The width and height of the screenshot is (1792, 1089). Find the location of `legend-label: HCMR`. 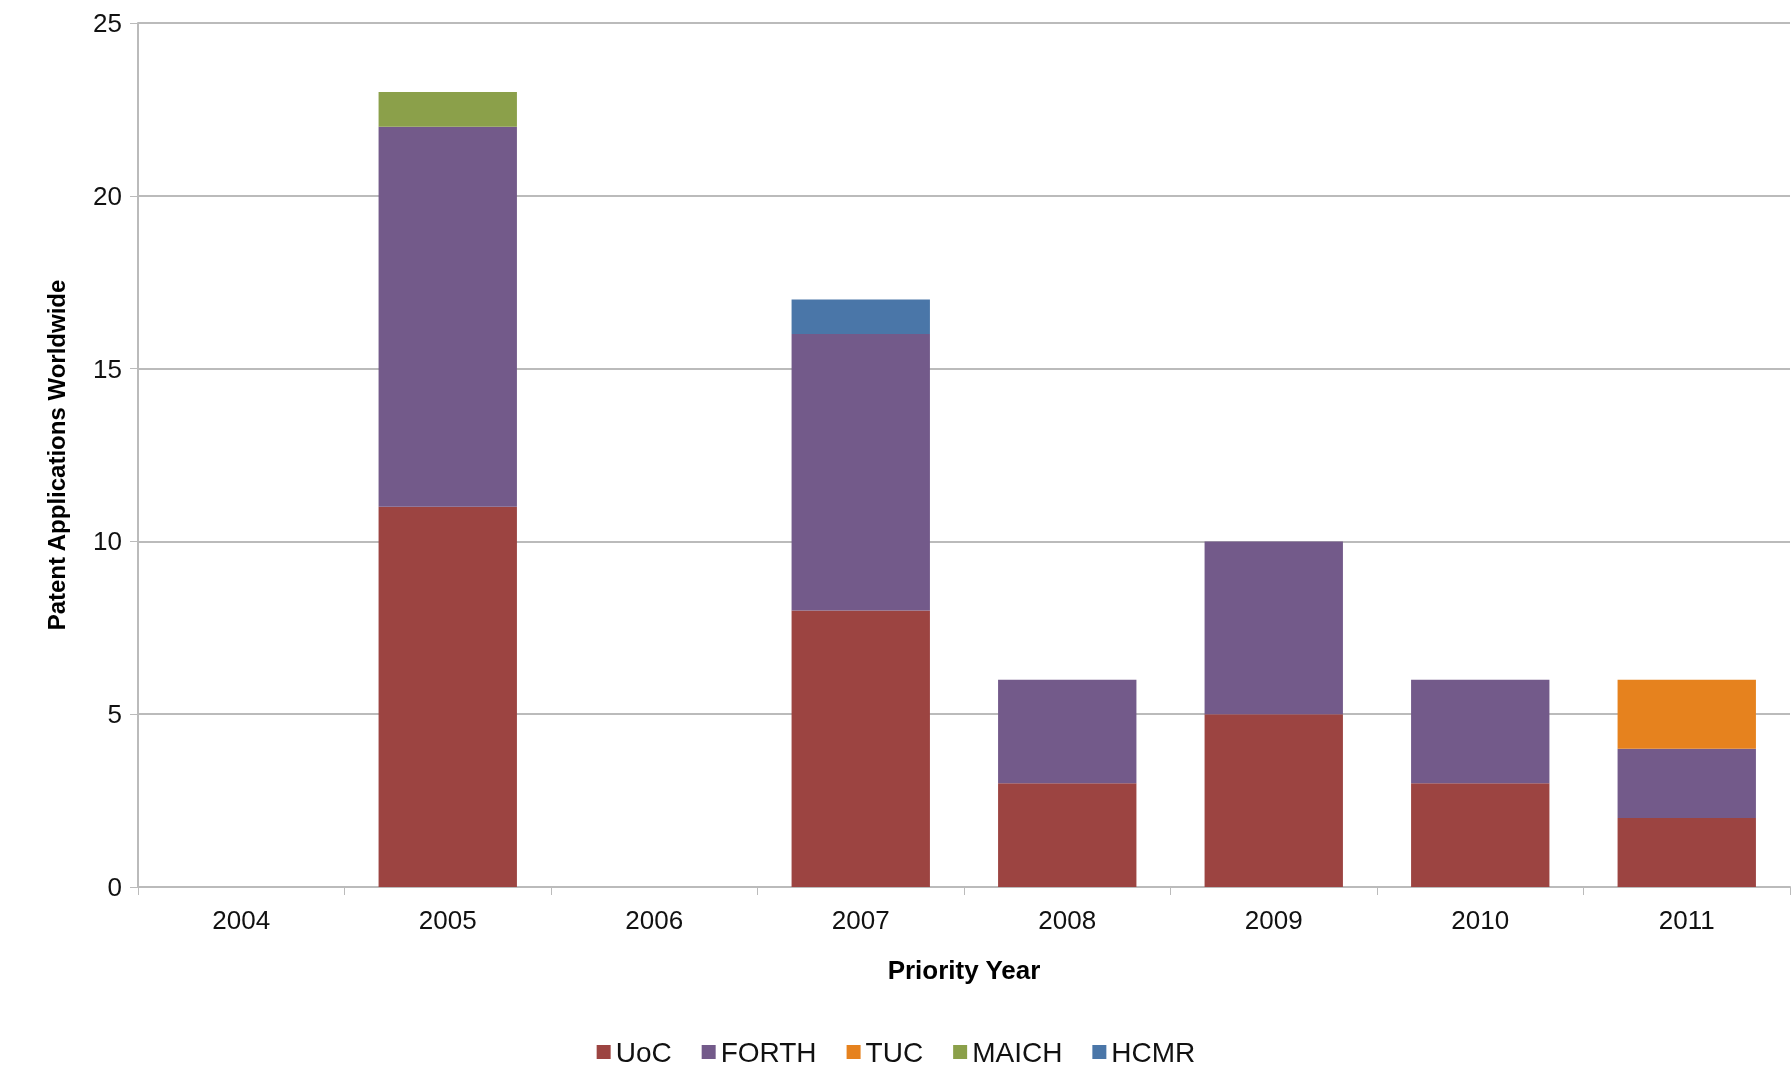

legend-label: HCMR is located at coordinates (1153, 1052).